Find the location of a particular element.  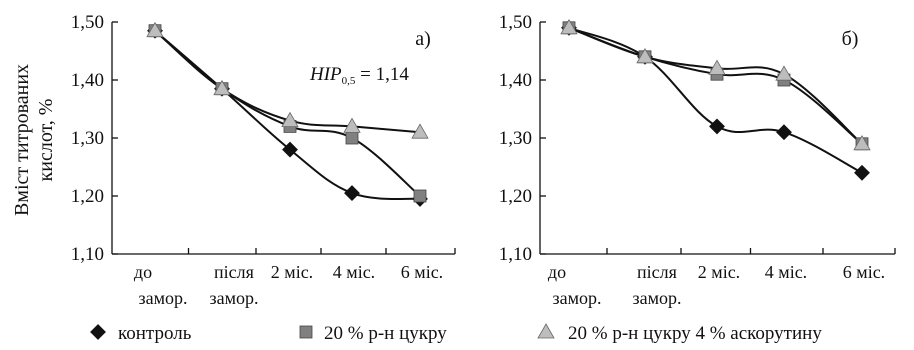

legend-label: 20 % р-н цукру 4 % аскорутину is located at coordinates (695, 333).